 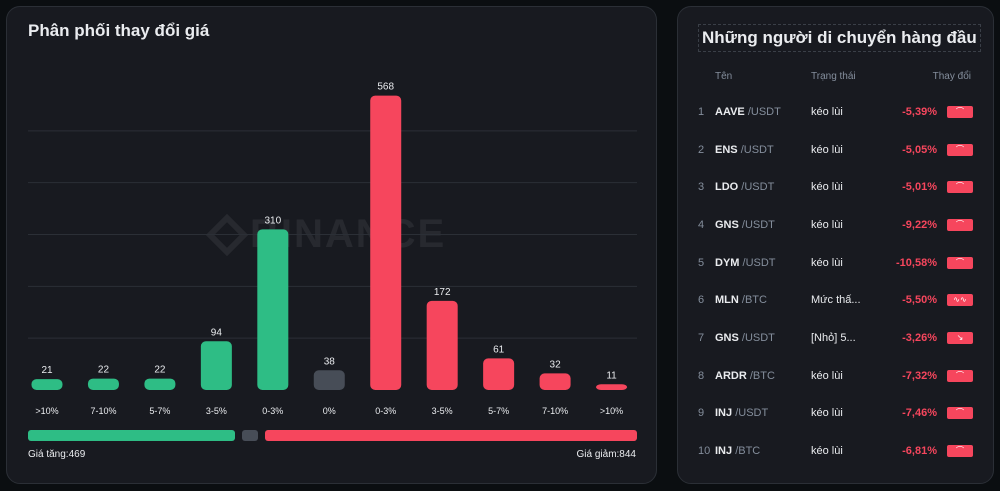 I want to click on mover-pair: MLN /BTC, so click(x=741, y=300).